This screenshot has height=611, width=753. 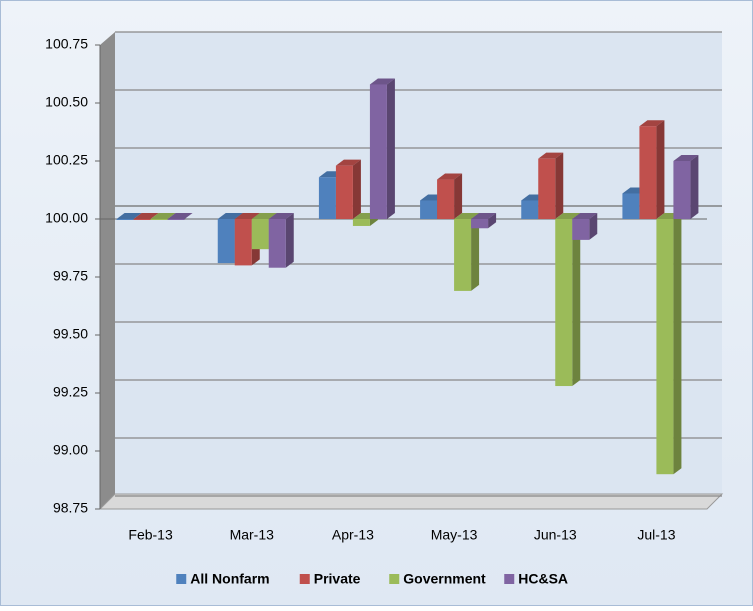 What do you see at coordinates (411, 501) in the screenshot?
I see `floor` at bounding box center [411, 501].